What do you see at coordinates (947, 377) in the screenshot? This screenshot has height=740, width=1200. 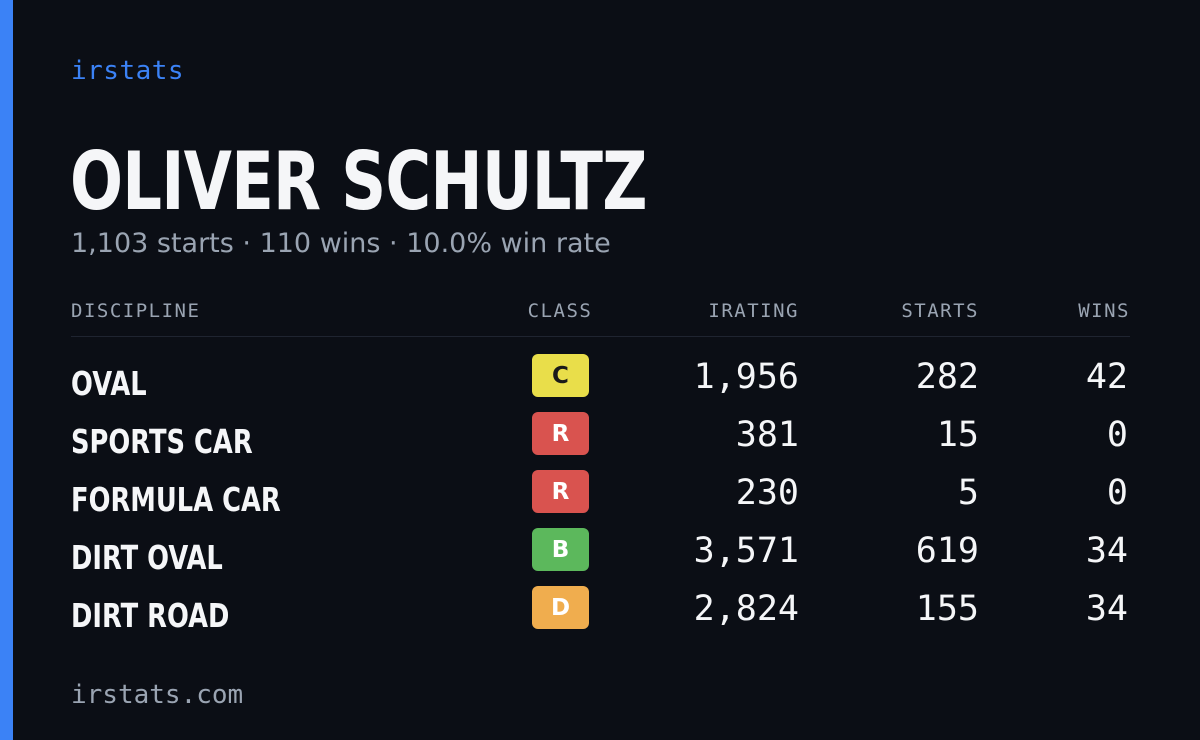 I see `starts-value: 282` at bounding box center [947, 377].